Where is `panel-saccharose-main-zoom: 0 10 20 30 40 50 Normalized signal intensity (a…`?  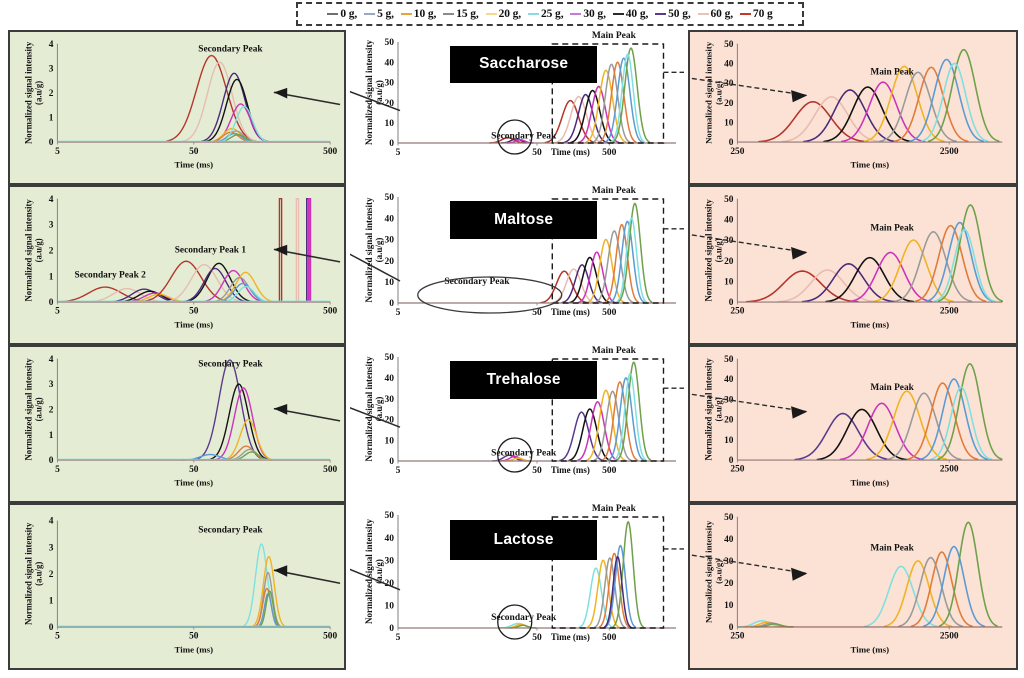 panel-saccharose-main-zoom: 0 10 20 30 40 50 Normalized signal intensity (a… is located at coordinates (853, 107).